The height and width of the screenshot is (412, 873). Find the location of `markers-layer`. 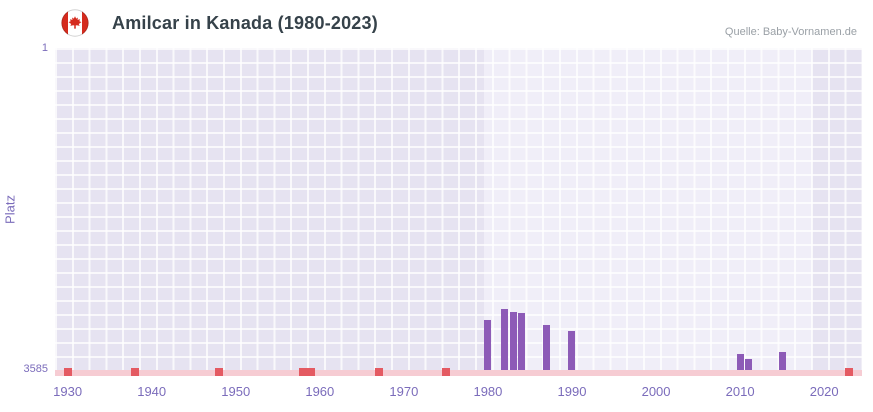

markers-layer is located at coordinates (458, 372).